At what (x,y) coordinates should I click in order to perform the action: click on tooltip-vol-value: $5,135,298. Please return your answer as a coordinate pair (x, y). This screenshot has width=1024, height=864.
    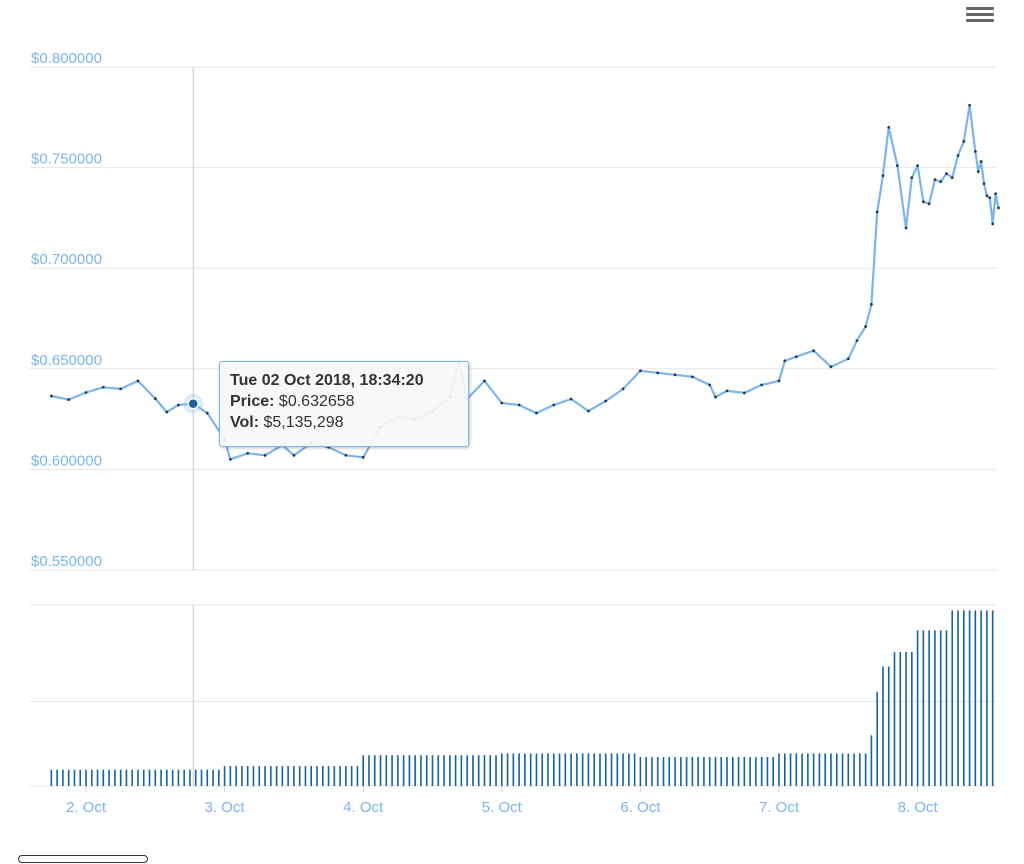
    Looking at the image, I should click on (303, 422).